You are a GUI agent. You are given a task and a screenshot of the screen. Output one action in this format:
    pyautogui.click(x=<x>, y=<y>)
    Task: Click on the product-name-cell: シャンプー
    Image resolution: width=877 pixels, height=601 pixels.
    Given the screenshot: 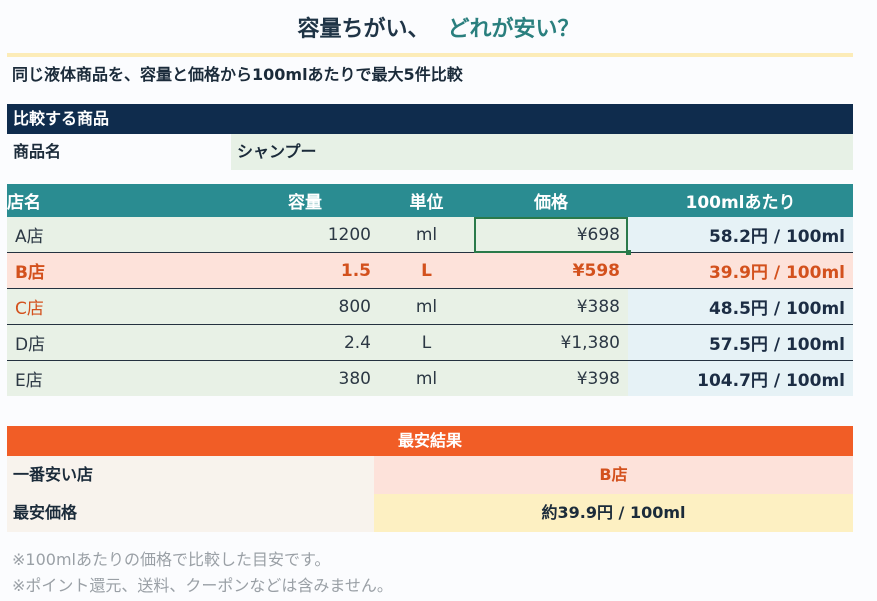 What is the action you would take?
    pyautogui.click(x=542, y=152)
    